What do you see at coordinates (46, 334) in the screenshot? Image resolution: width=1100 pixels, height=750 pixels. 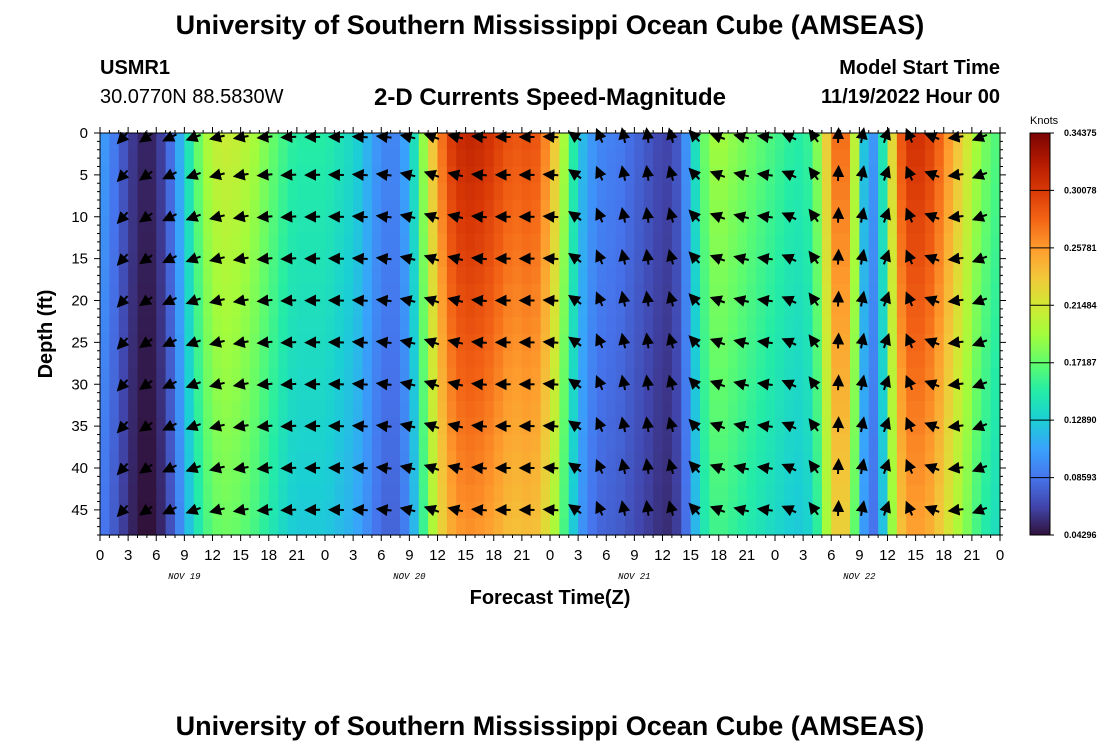 I see `y-axis-title: Depth (ft)` at bounding box center [46, 334].